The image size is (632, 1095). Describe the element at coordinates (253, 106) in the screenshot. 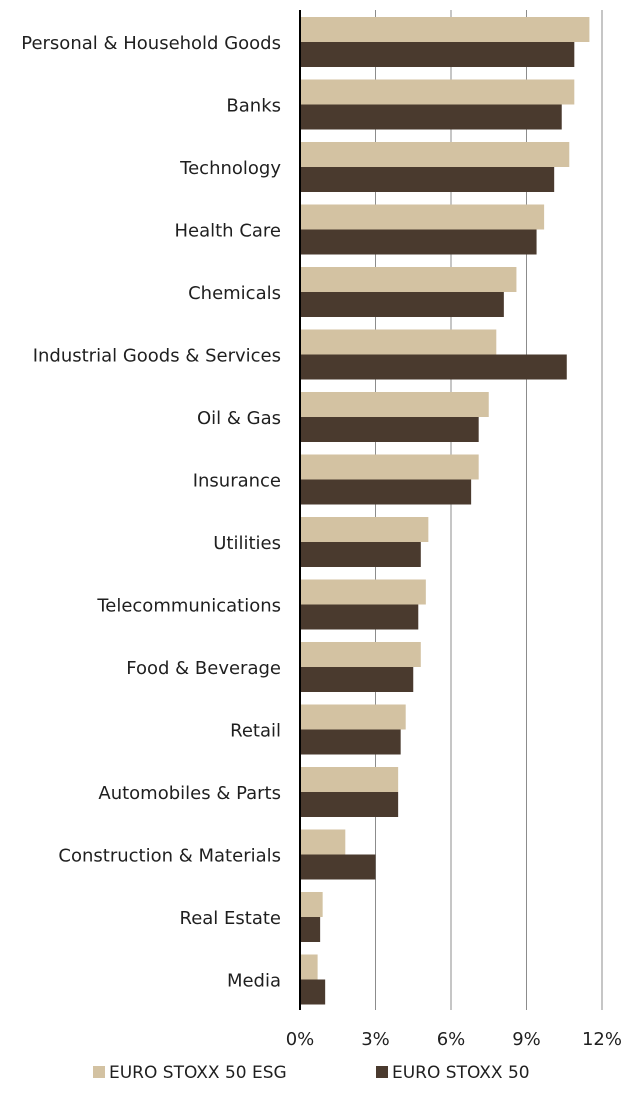

I see `category-label: Banks` at that location.